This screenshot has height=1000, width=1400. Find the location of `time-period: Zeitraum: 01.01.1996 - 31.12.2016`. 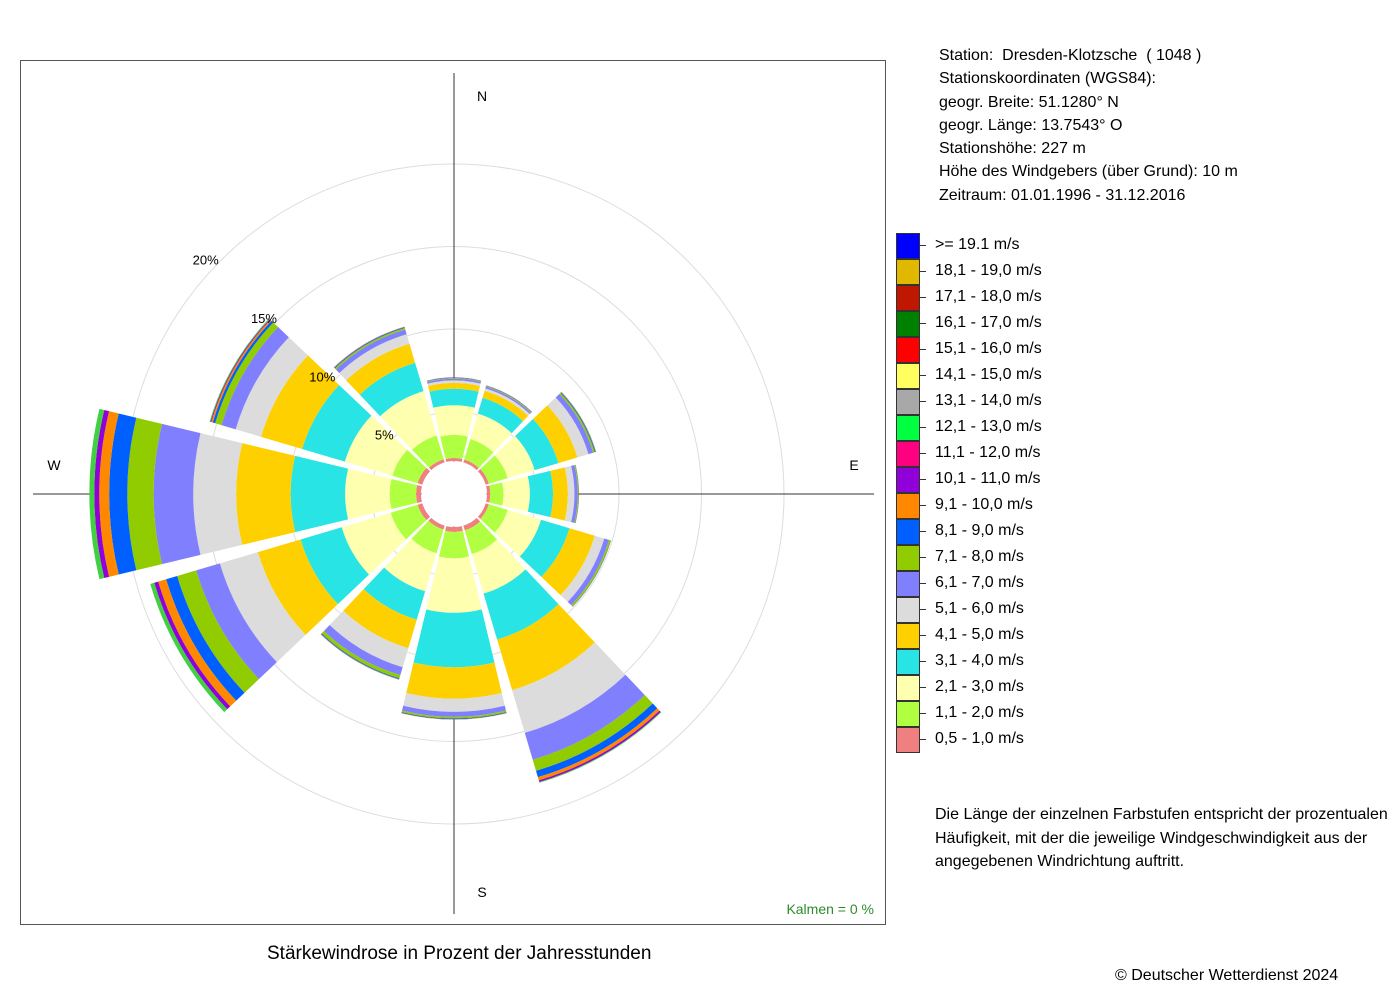

time-period: Zeitraum: 01.01.1996 - 31.12.2016 is located at coordinates (1062, 195).